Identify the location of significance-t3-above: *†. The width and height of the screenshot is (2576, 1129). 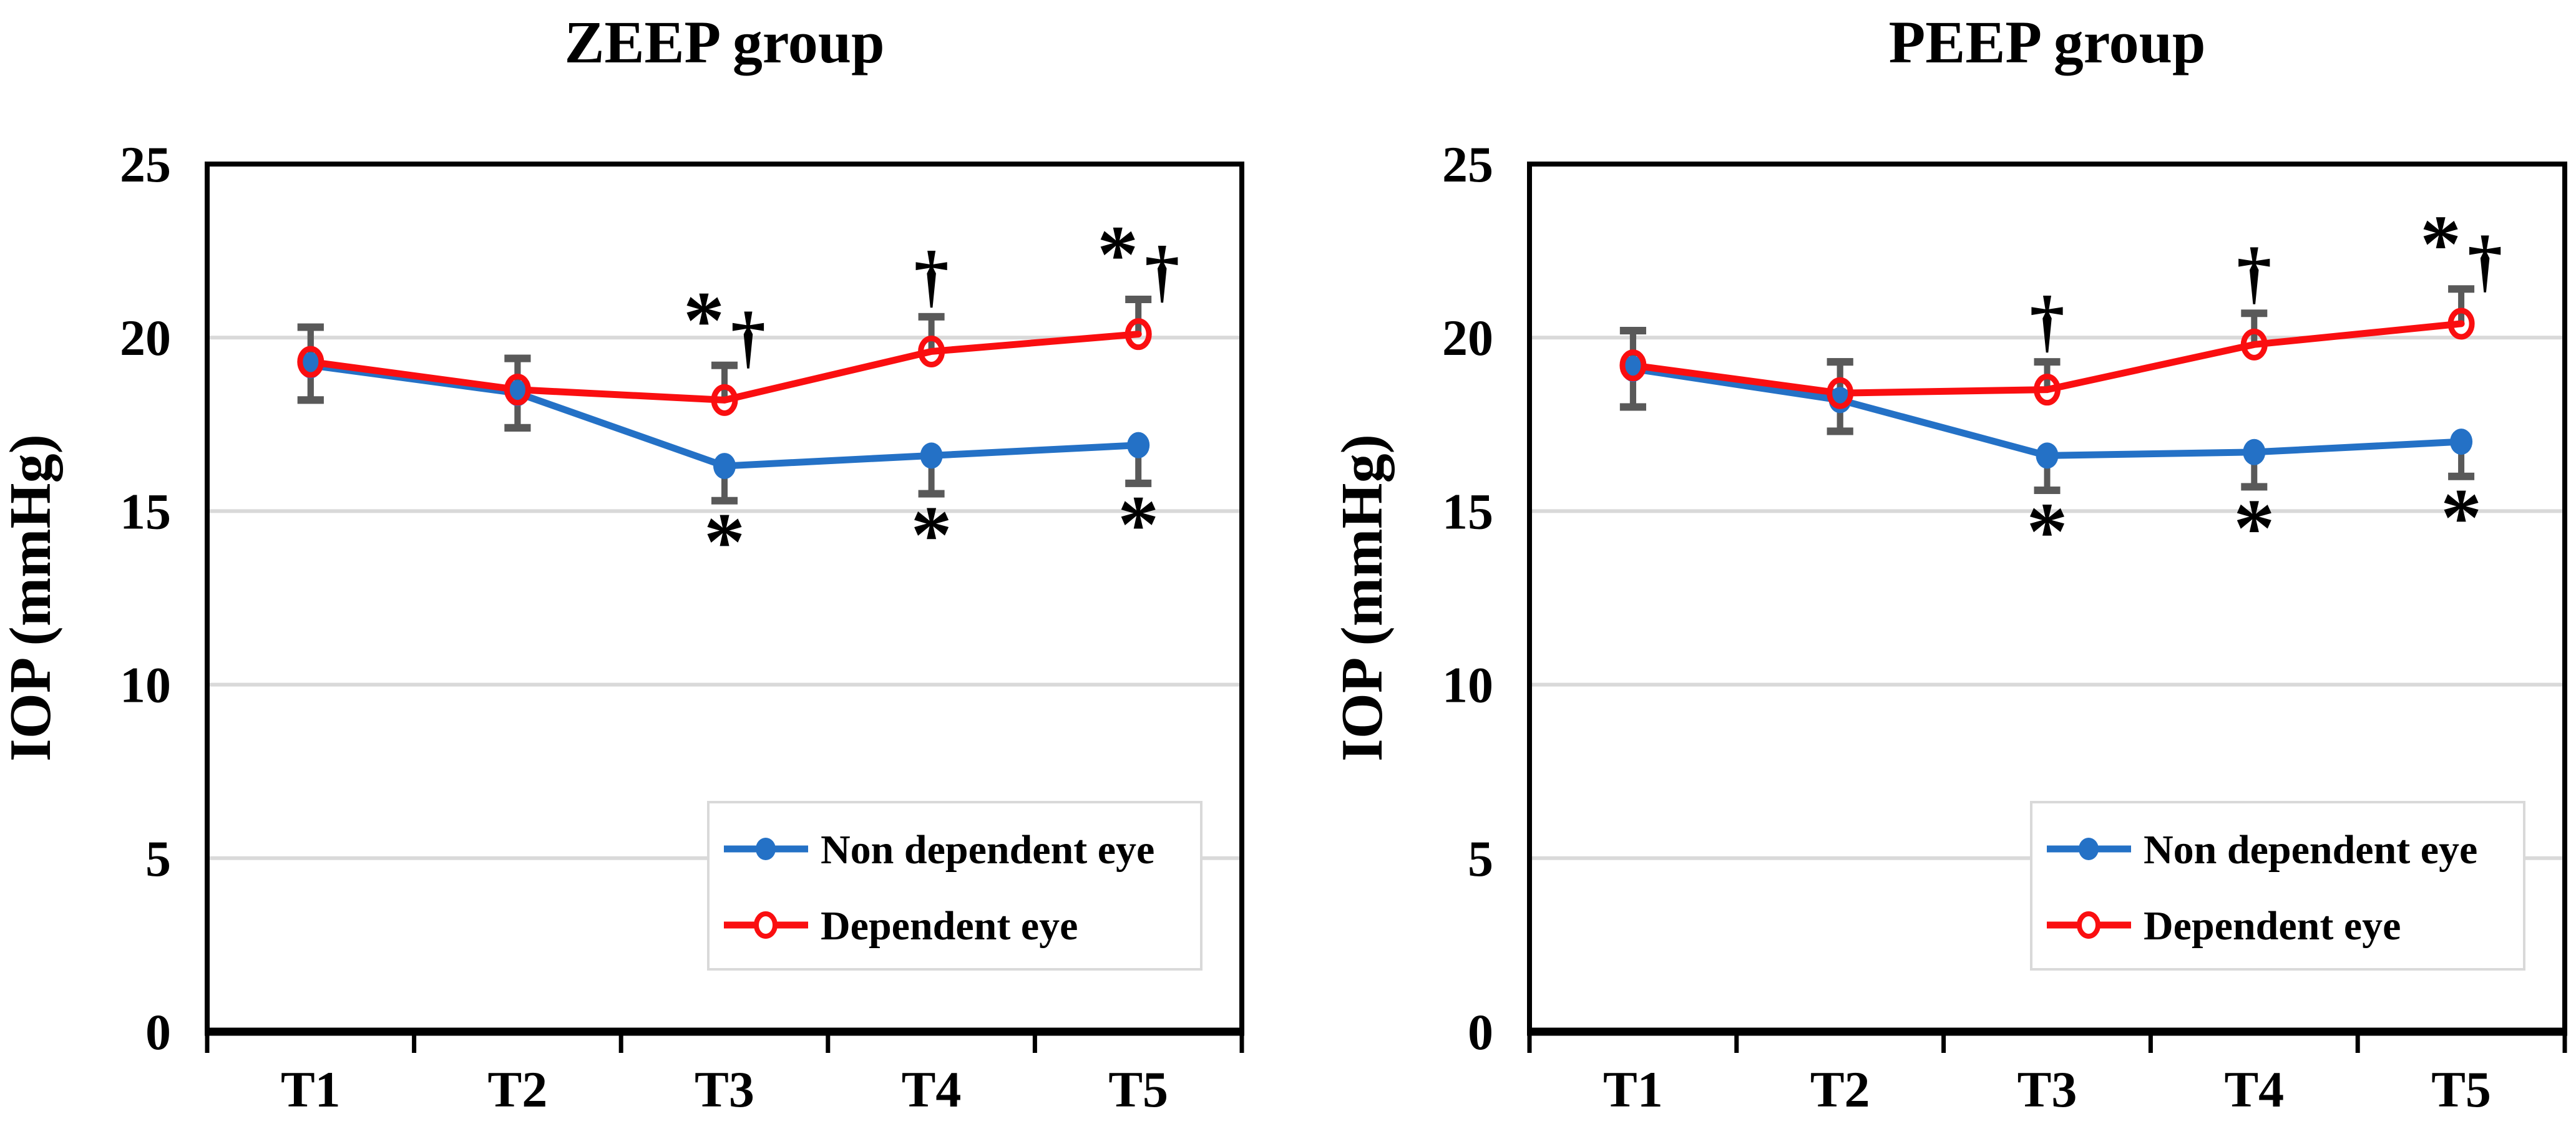
(724, 325).